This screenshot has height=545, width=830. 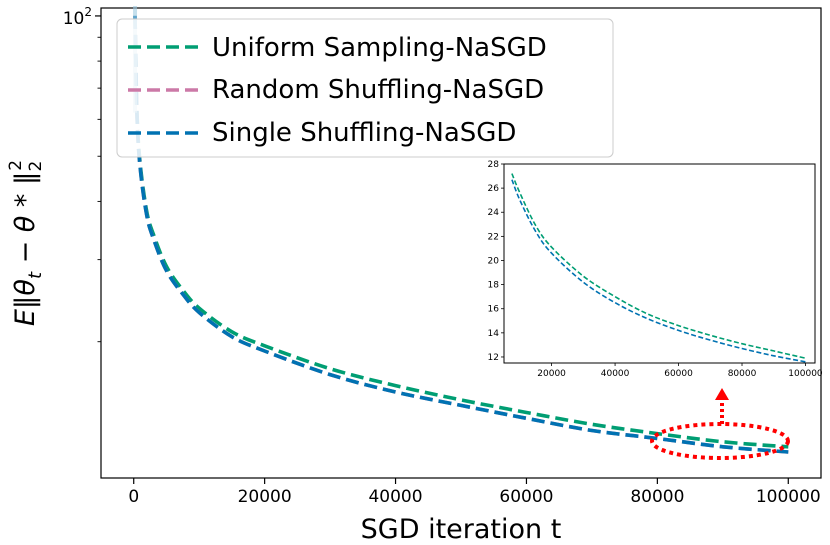 I want to click on svg-text: 20, so click(x=494, y=261).